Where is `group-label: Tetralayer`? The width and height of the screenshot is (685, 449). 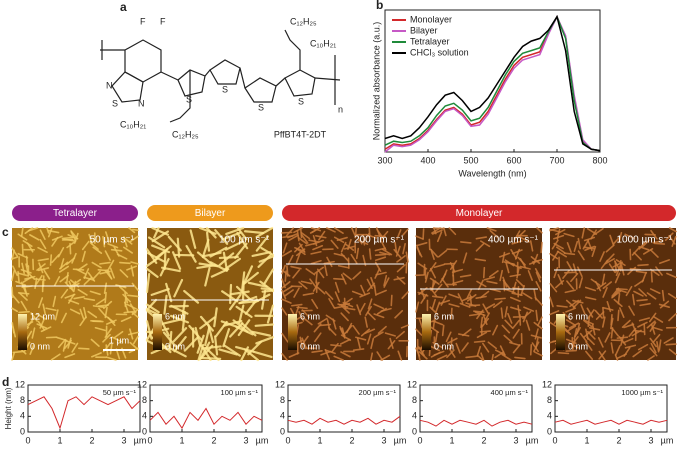 group-label: Tetralayer is located at coordinates (75, 213).